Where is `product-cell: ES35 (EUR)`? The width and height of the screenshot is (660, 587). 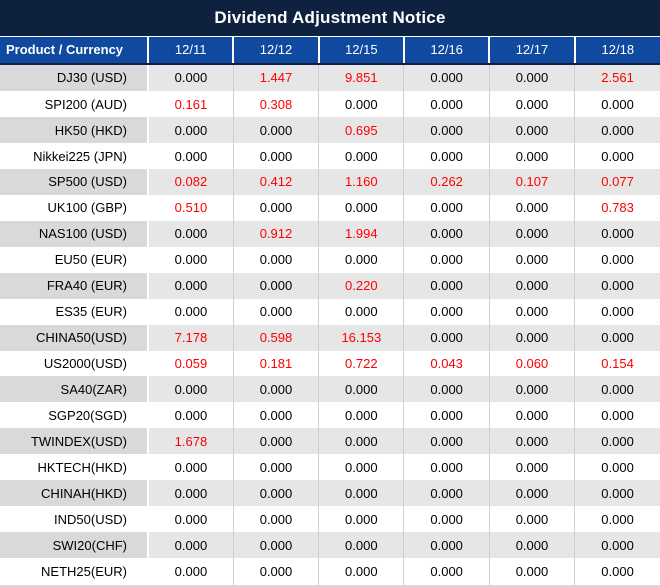 product-cell: ES35 (EUR) is located at coordinates (74, 311).